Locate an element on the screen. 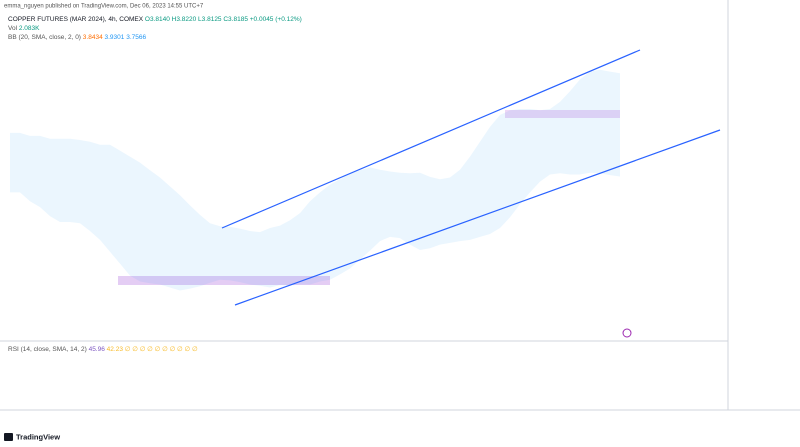 The image size is (800, 447). event-icon is located at coordinates (627, 333).